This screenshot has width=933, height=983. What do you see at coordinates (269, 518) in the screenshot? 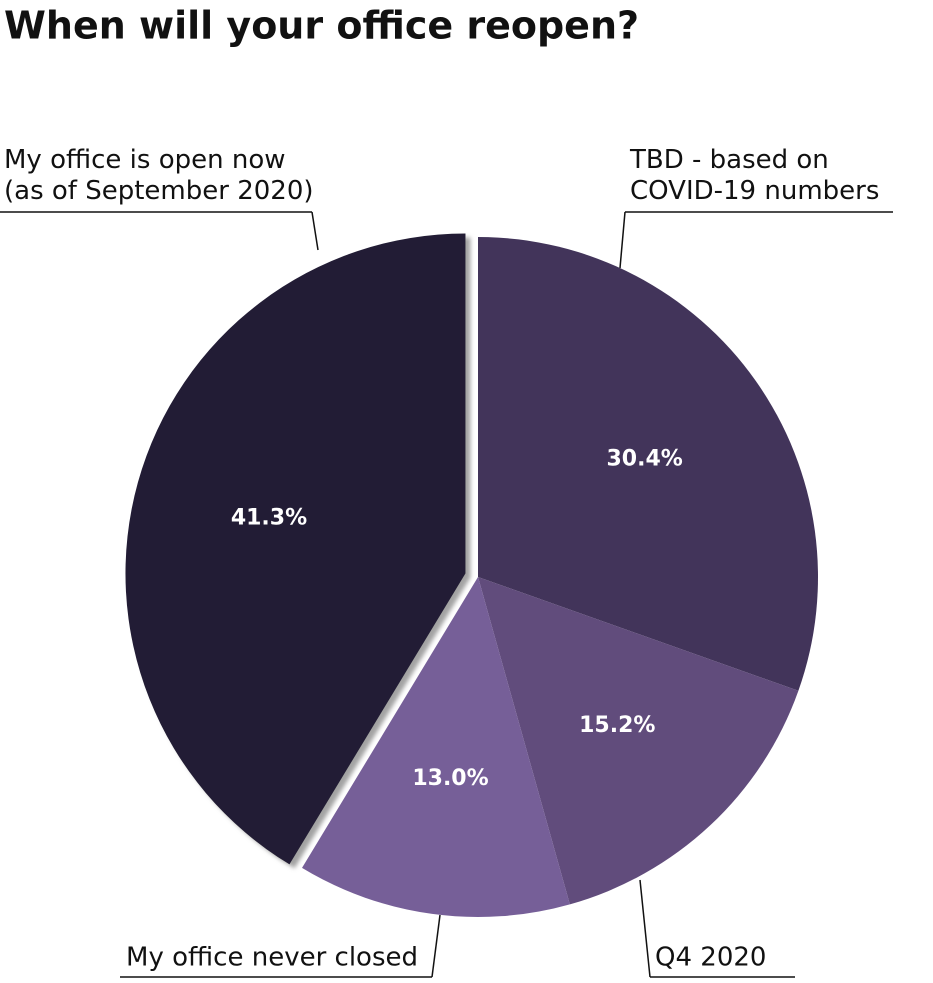
I see `value-label: 41.3%` at bounding box center [269, 518].